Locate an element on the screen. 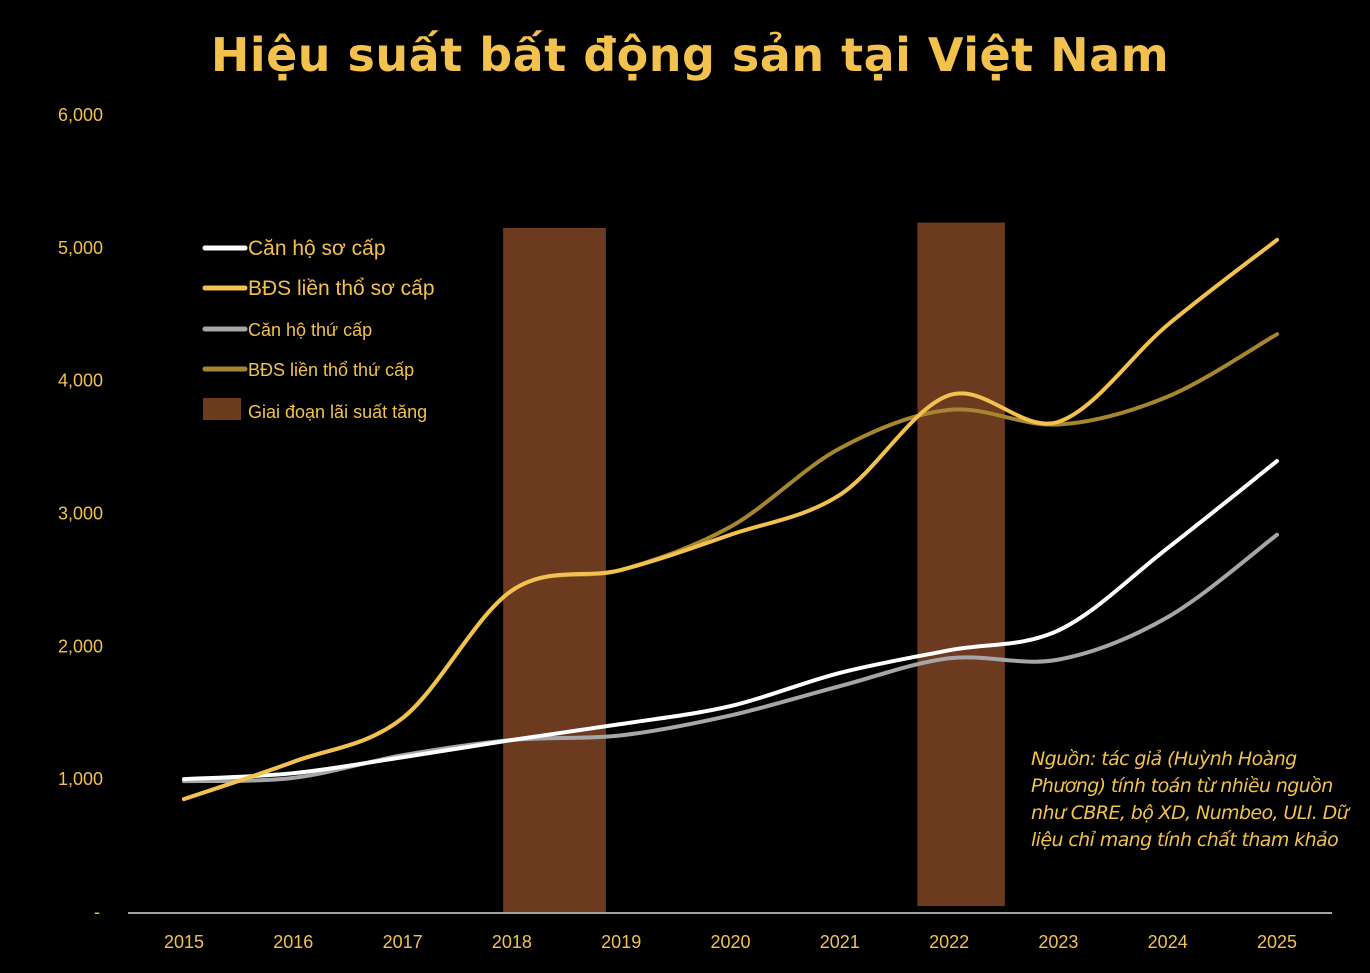 The height and width of the screenshot is (973, 1370). y-tick-label: 4,000 is located at coordinates (80, 381).